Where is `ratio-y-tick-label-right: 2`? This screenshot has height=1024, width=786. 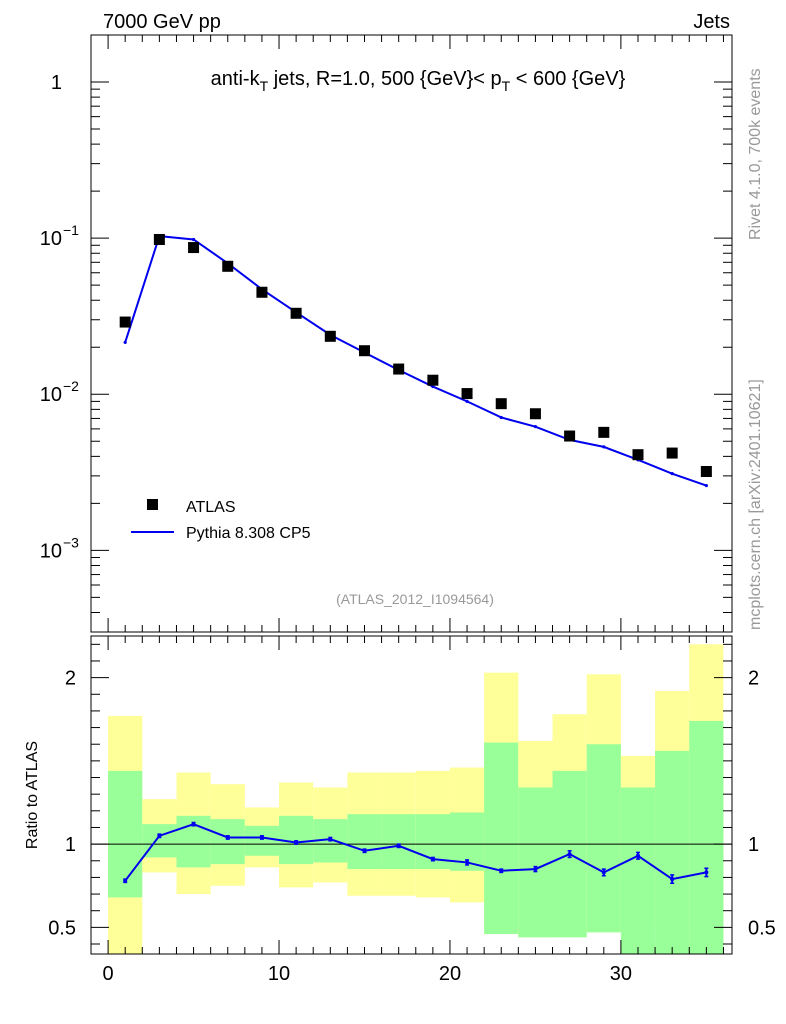 ratio-y-tick-label-right: 2 is located at coordinates (753, 679).